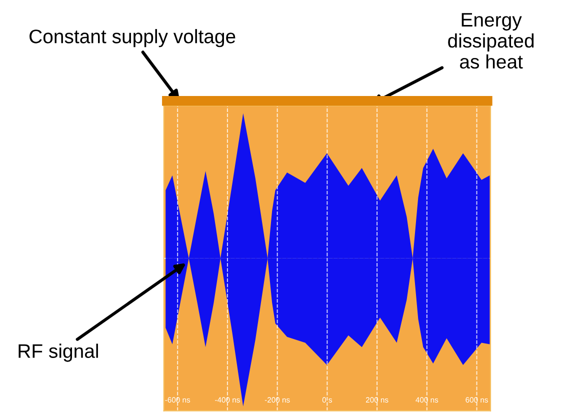 The image size is (571, 415). What do you see at coordinates (133, 38) in the screenshot?
I see `text: Constant supply voltage` at bounding box center [133, 38].